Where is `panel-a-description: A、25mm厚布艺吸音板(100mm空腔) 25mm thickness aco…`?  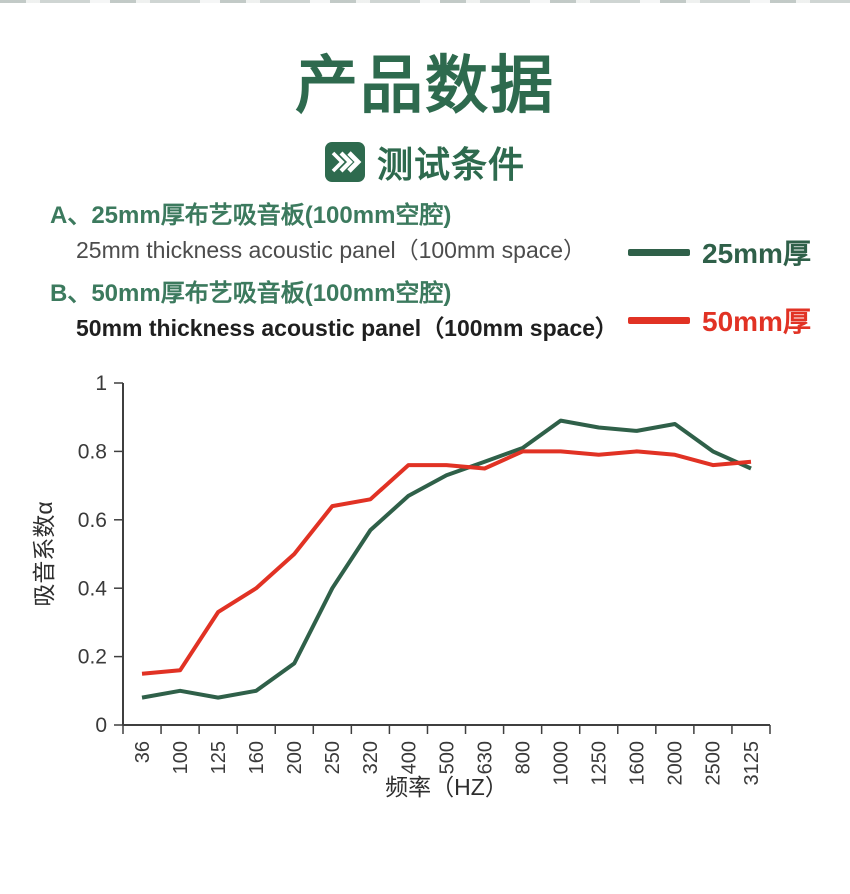 panel-a-description: A、25mm厚布艺吸音板(100mm空腔) 25mm thickness aco… is located at coordinates (318, 232).